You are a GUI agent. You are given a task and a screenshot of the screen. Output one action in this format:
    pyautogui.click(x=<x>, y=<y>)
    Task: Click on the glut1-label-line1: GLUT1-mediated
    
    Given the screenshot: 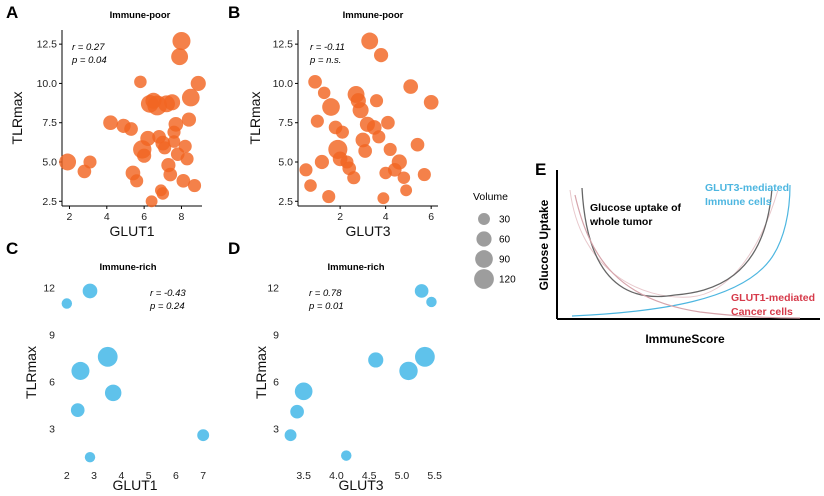 What is the action you would take?
    pyautogui.click(x=773, y=298)
    